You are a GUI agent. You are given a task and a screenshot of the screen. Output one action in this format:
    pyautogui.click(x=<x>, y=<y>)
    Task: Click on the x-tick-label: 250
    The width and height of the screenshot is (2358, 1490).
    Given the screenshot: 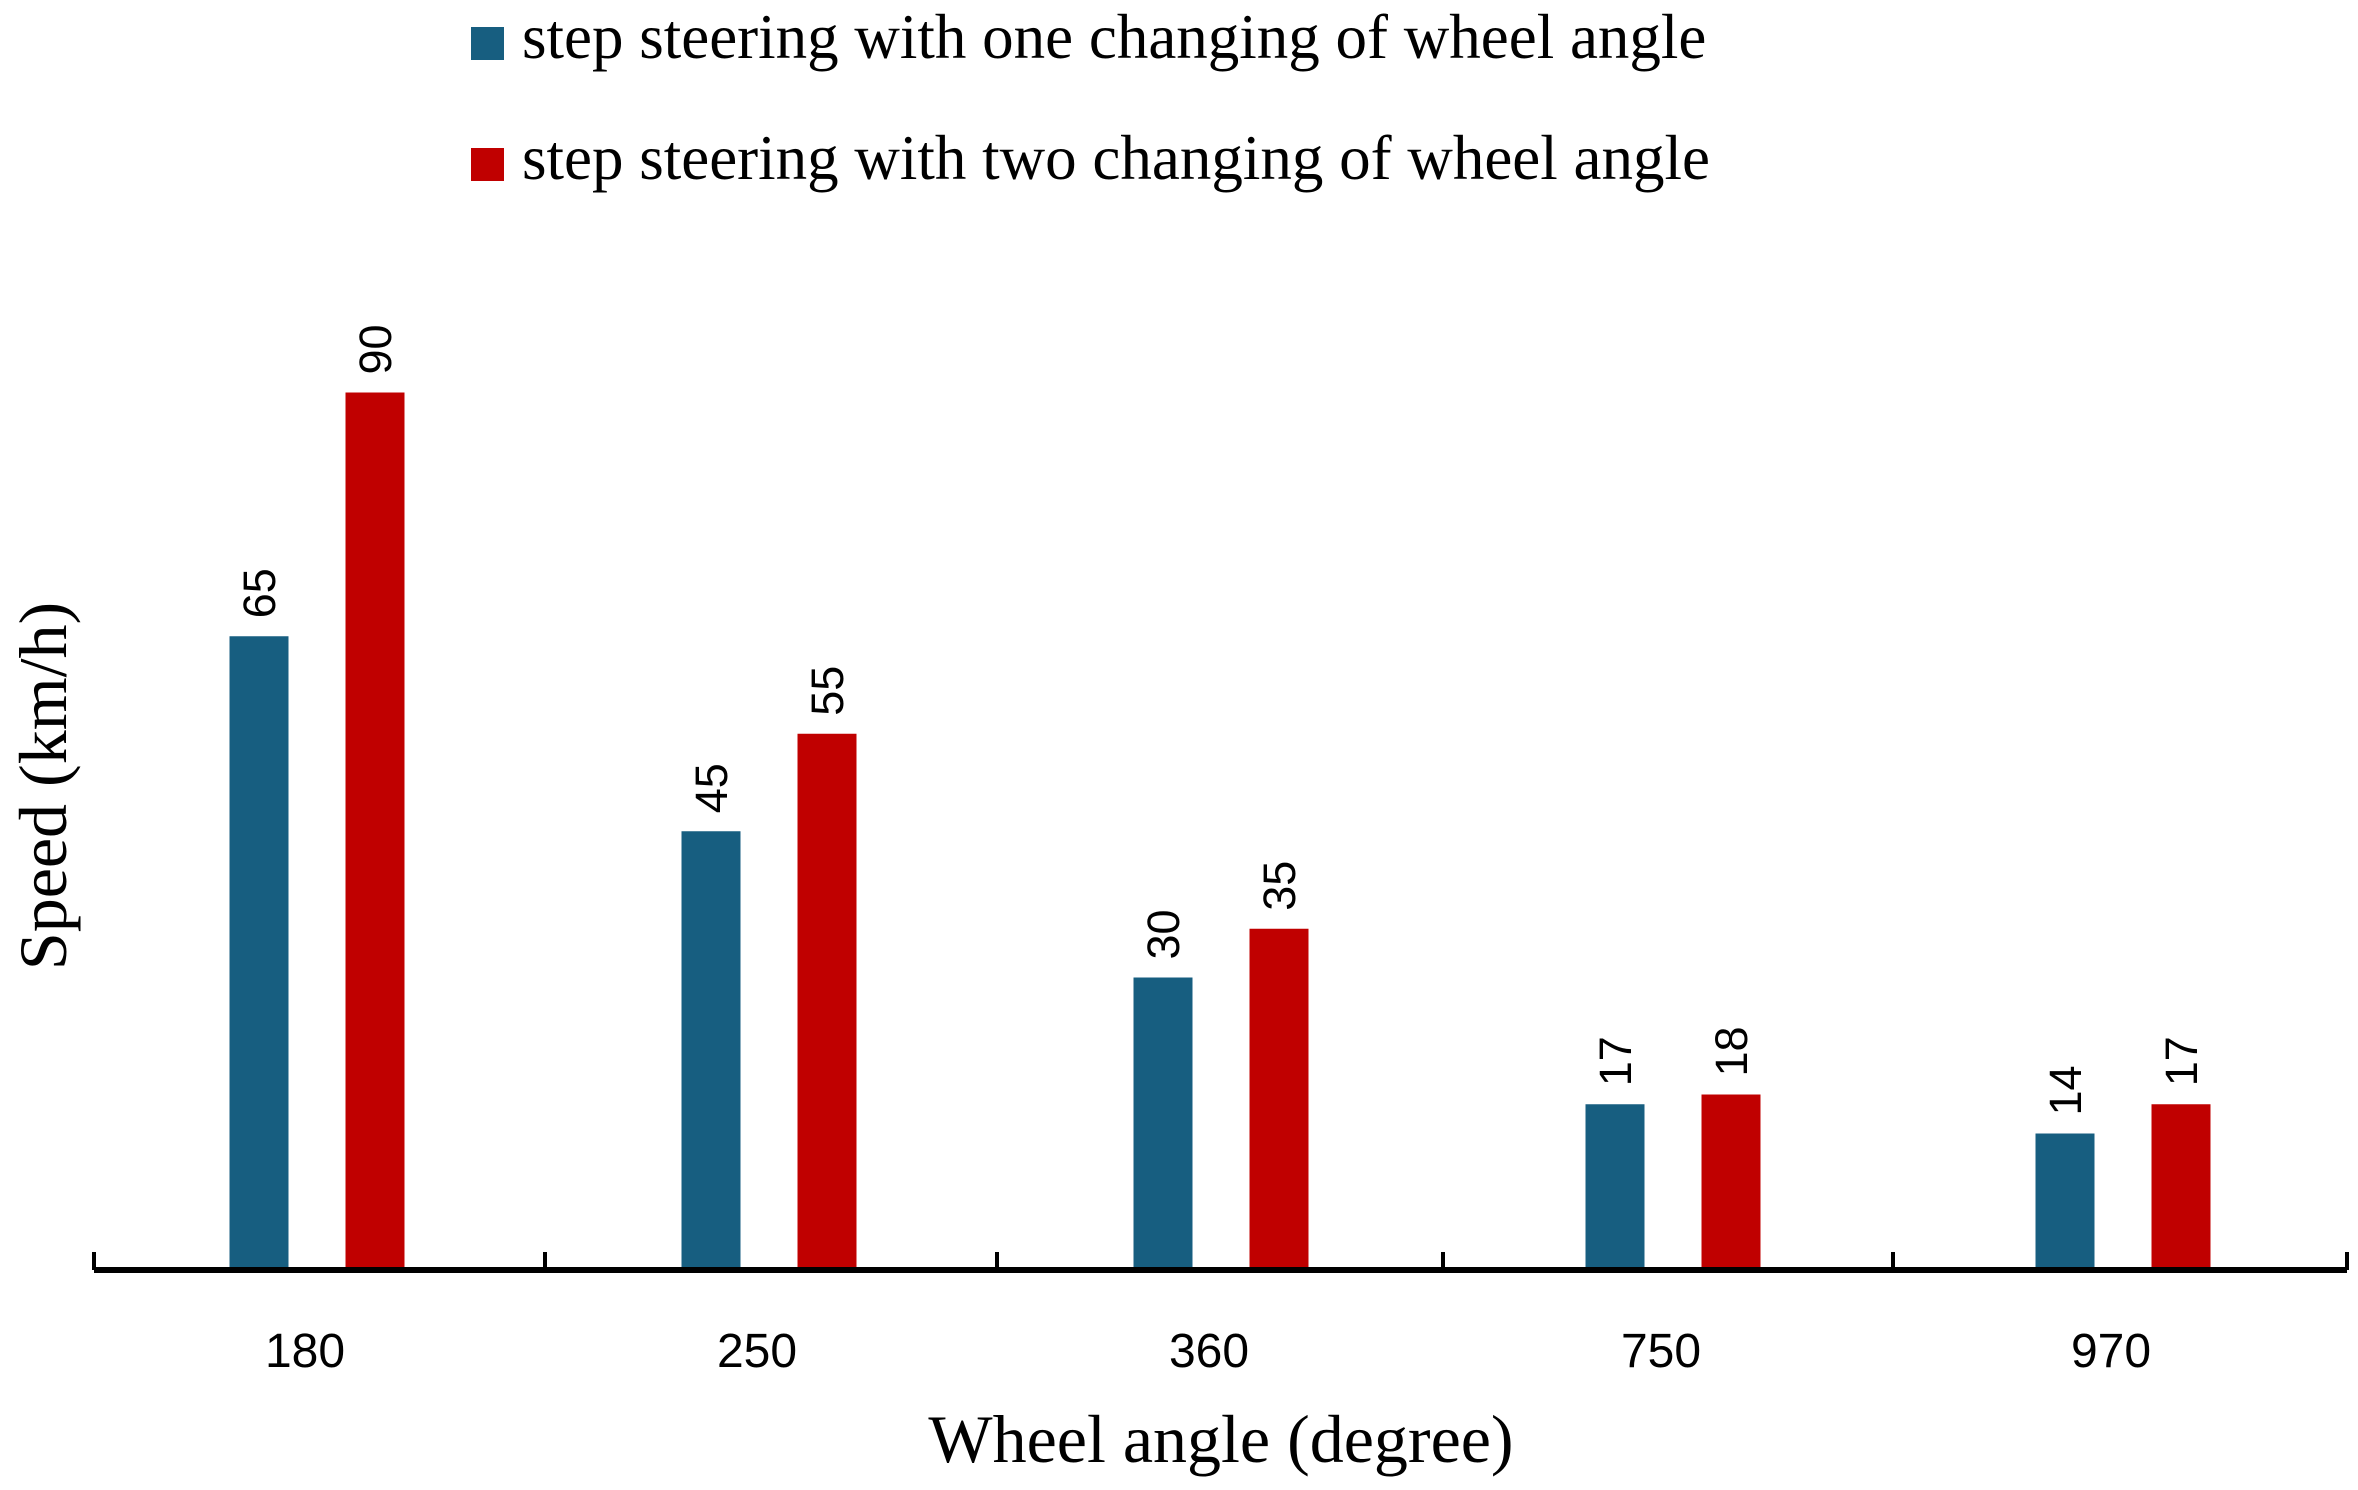 What is the action you would take?
    pyautogui.click(x=757, y=1351)
    